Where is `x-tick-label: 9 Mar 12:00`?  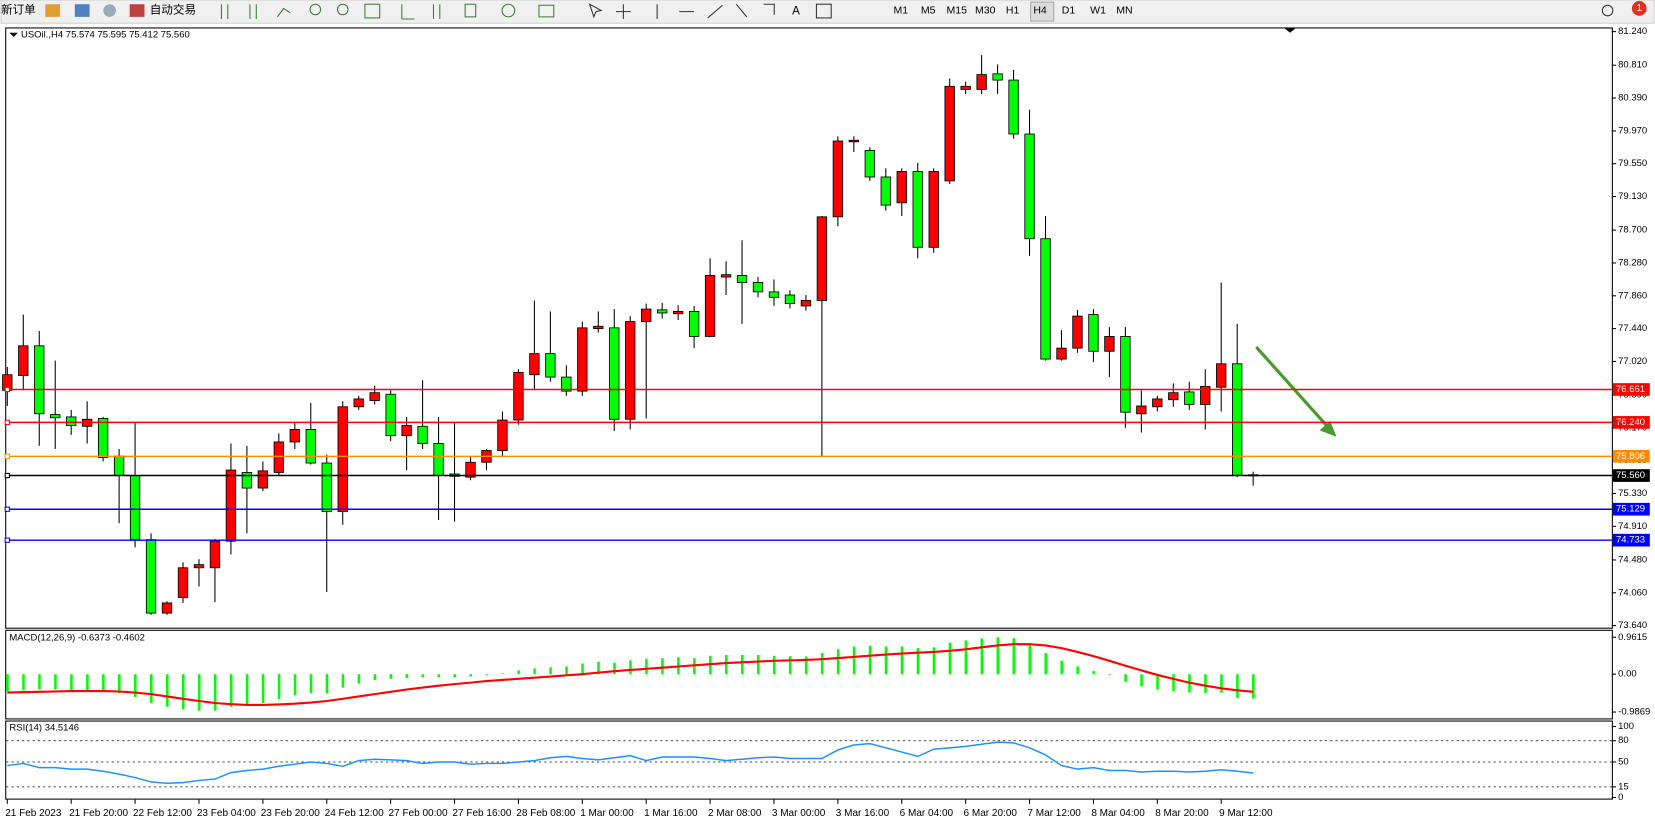 x-tick-label: 9 Mar 12:00 is located at coordinates (1246, 813).